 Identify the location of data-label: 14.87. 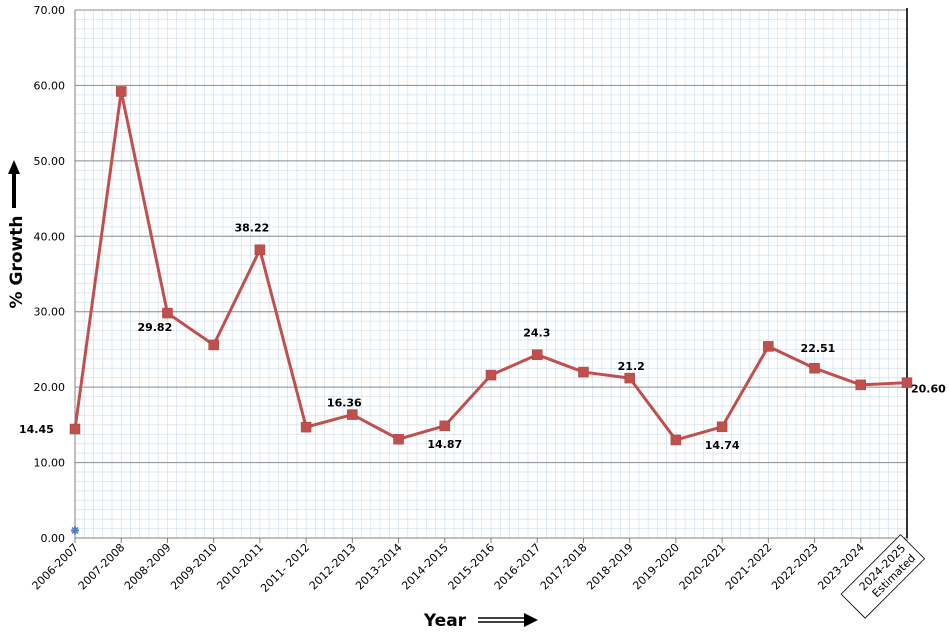
(444, 444).